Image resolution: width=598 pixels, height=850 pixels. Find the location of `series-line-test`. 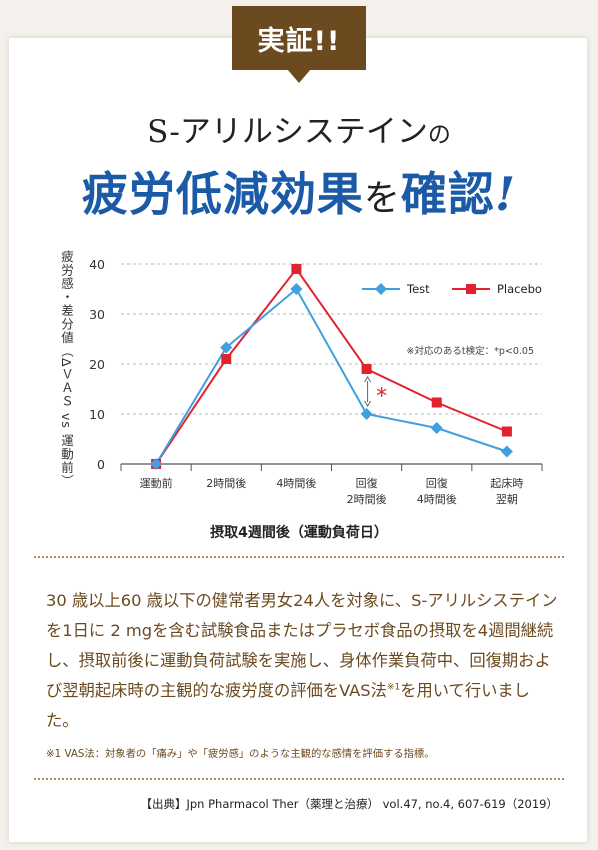

series-line-test is located at coordinates (331, 376).